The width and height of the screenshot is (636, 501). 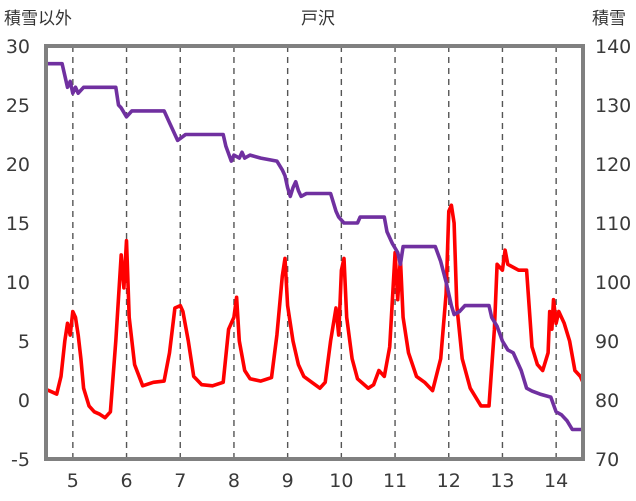 What do you see at coordinates (556, 481) in the screenshot?
I see `x-tick-label-14: 14` at bounding box center [556, 481].